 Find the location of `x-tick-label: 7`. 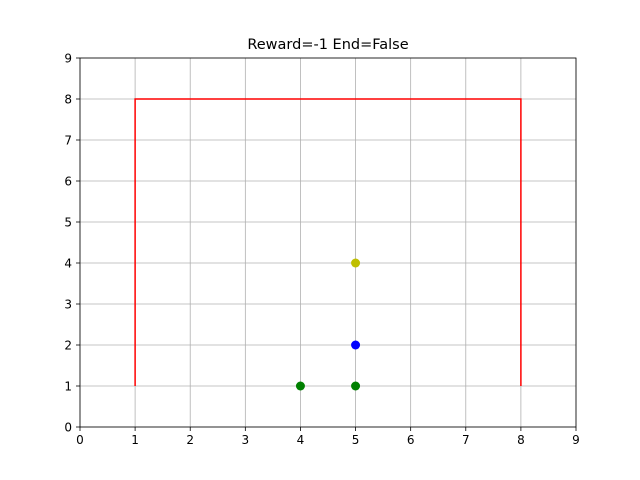

x-tick-label: 7 is located at coordinates (466, 440).